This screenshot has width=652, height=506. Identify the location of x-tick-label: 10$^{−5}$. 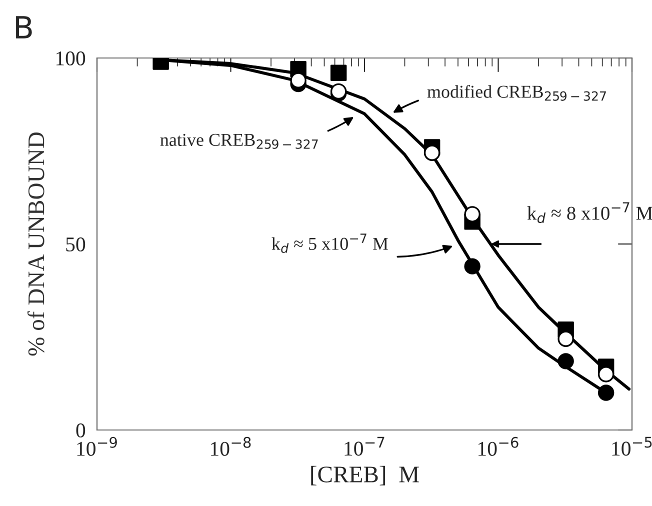
(632, 446).